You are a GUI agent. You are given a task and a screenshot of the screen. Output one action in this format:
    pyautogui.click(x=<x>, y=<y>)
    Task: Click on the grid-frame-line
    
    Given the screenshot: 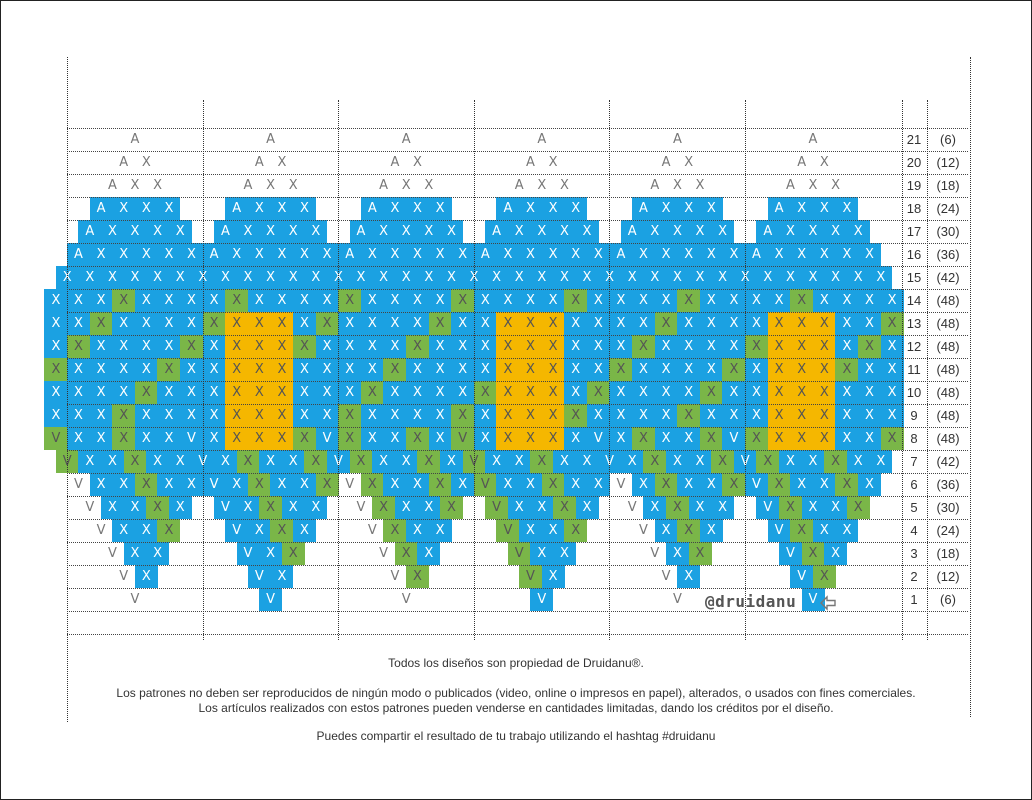 What is the action you would take?
    pyautogui.click(x=927, y=370)
    